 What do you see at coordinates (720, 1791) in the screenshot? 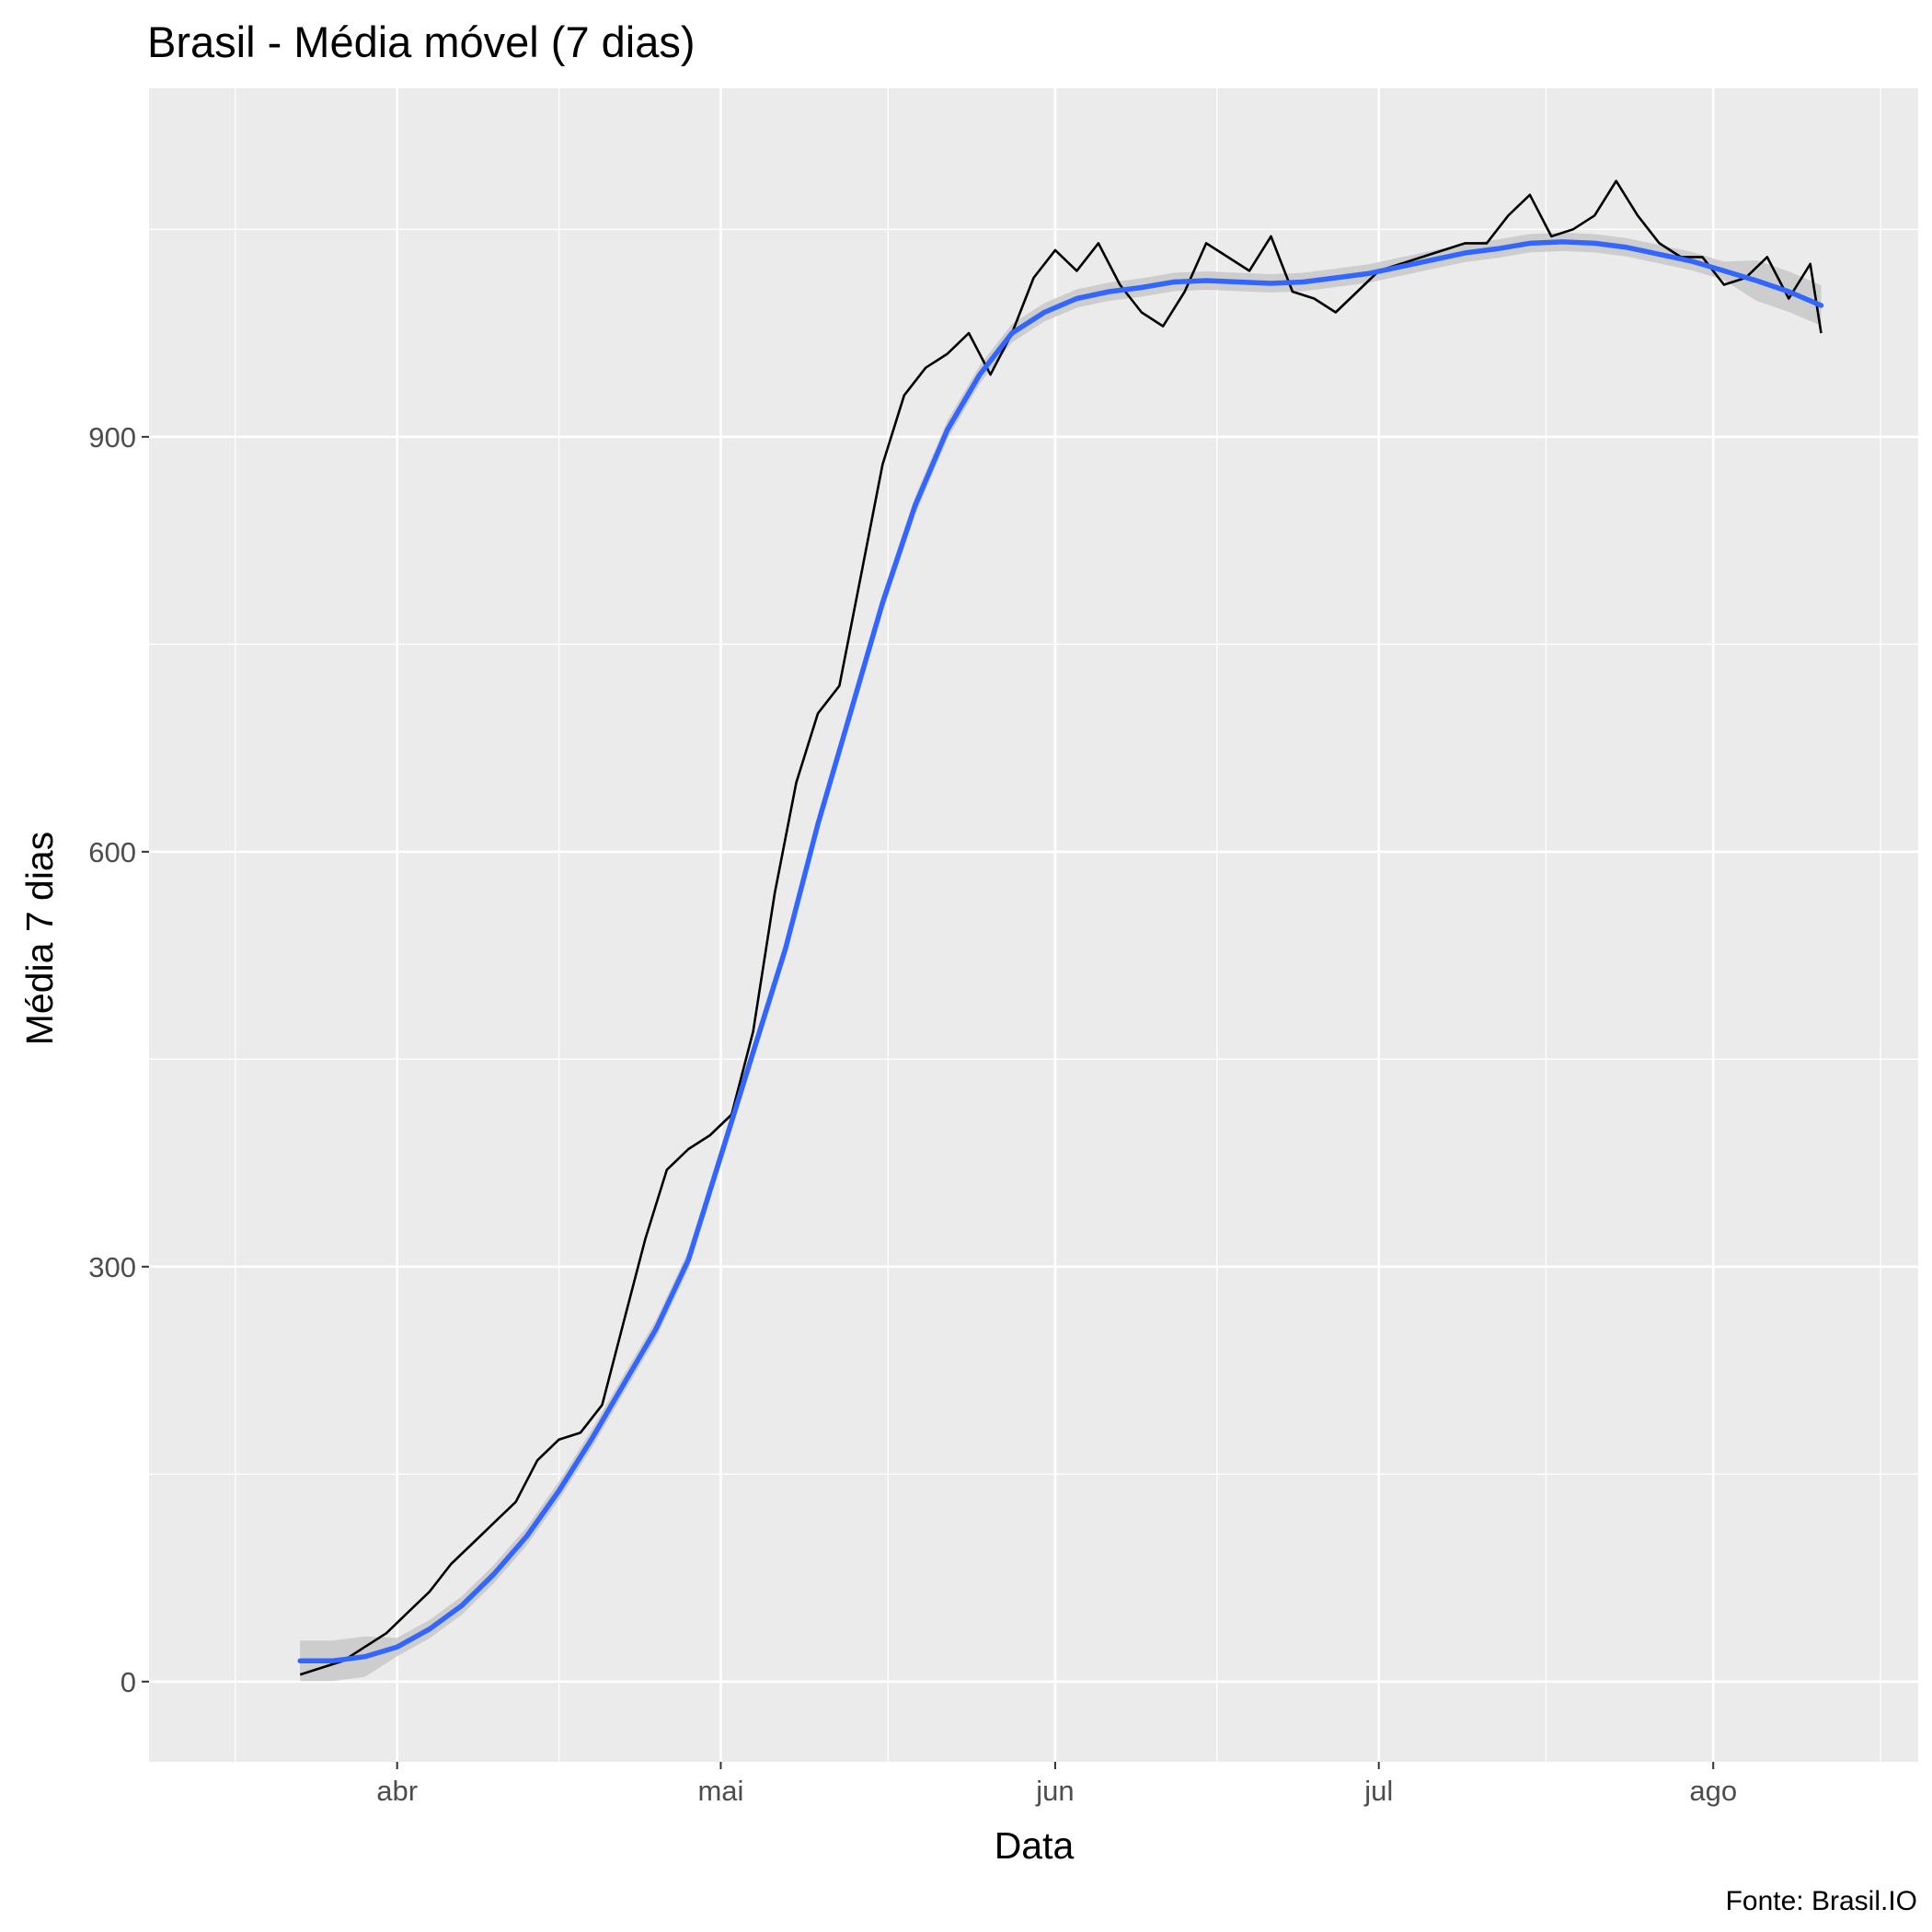
I see `x-tick-label: mai` at bounding box center [720, 1791].